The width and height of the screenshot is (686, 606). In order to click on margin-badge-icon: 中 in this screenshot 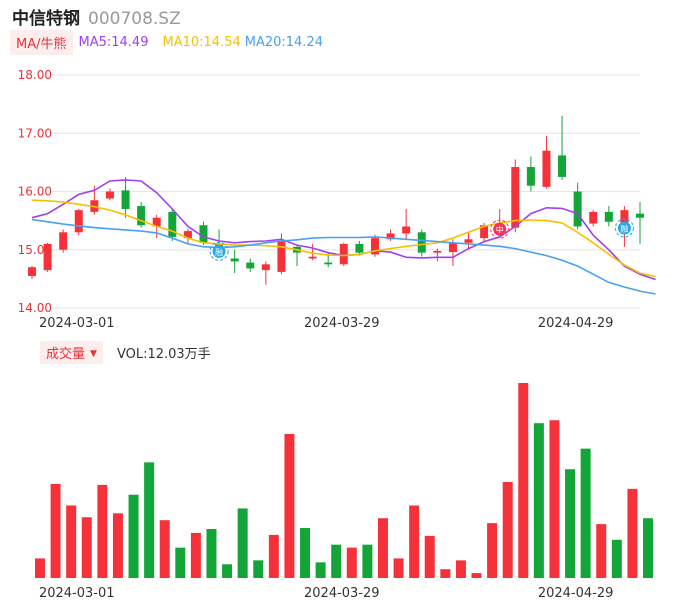, I will do `click(500, 229)`.